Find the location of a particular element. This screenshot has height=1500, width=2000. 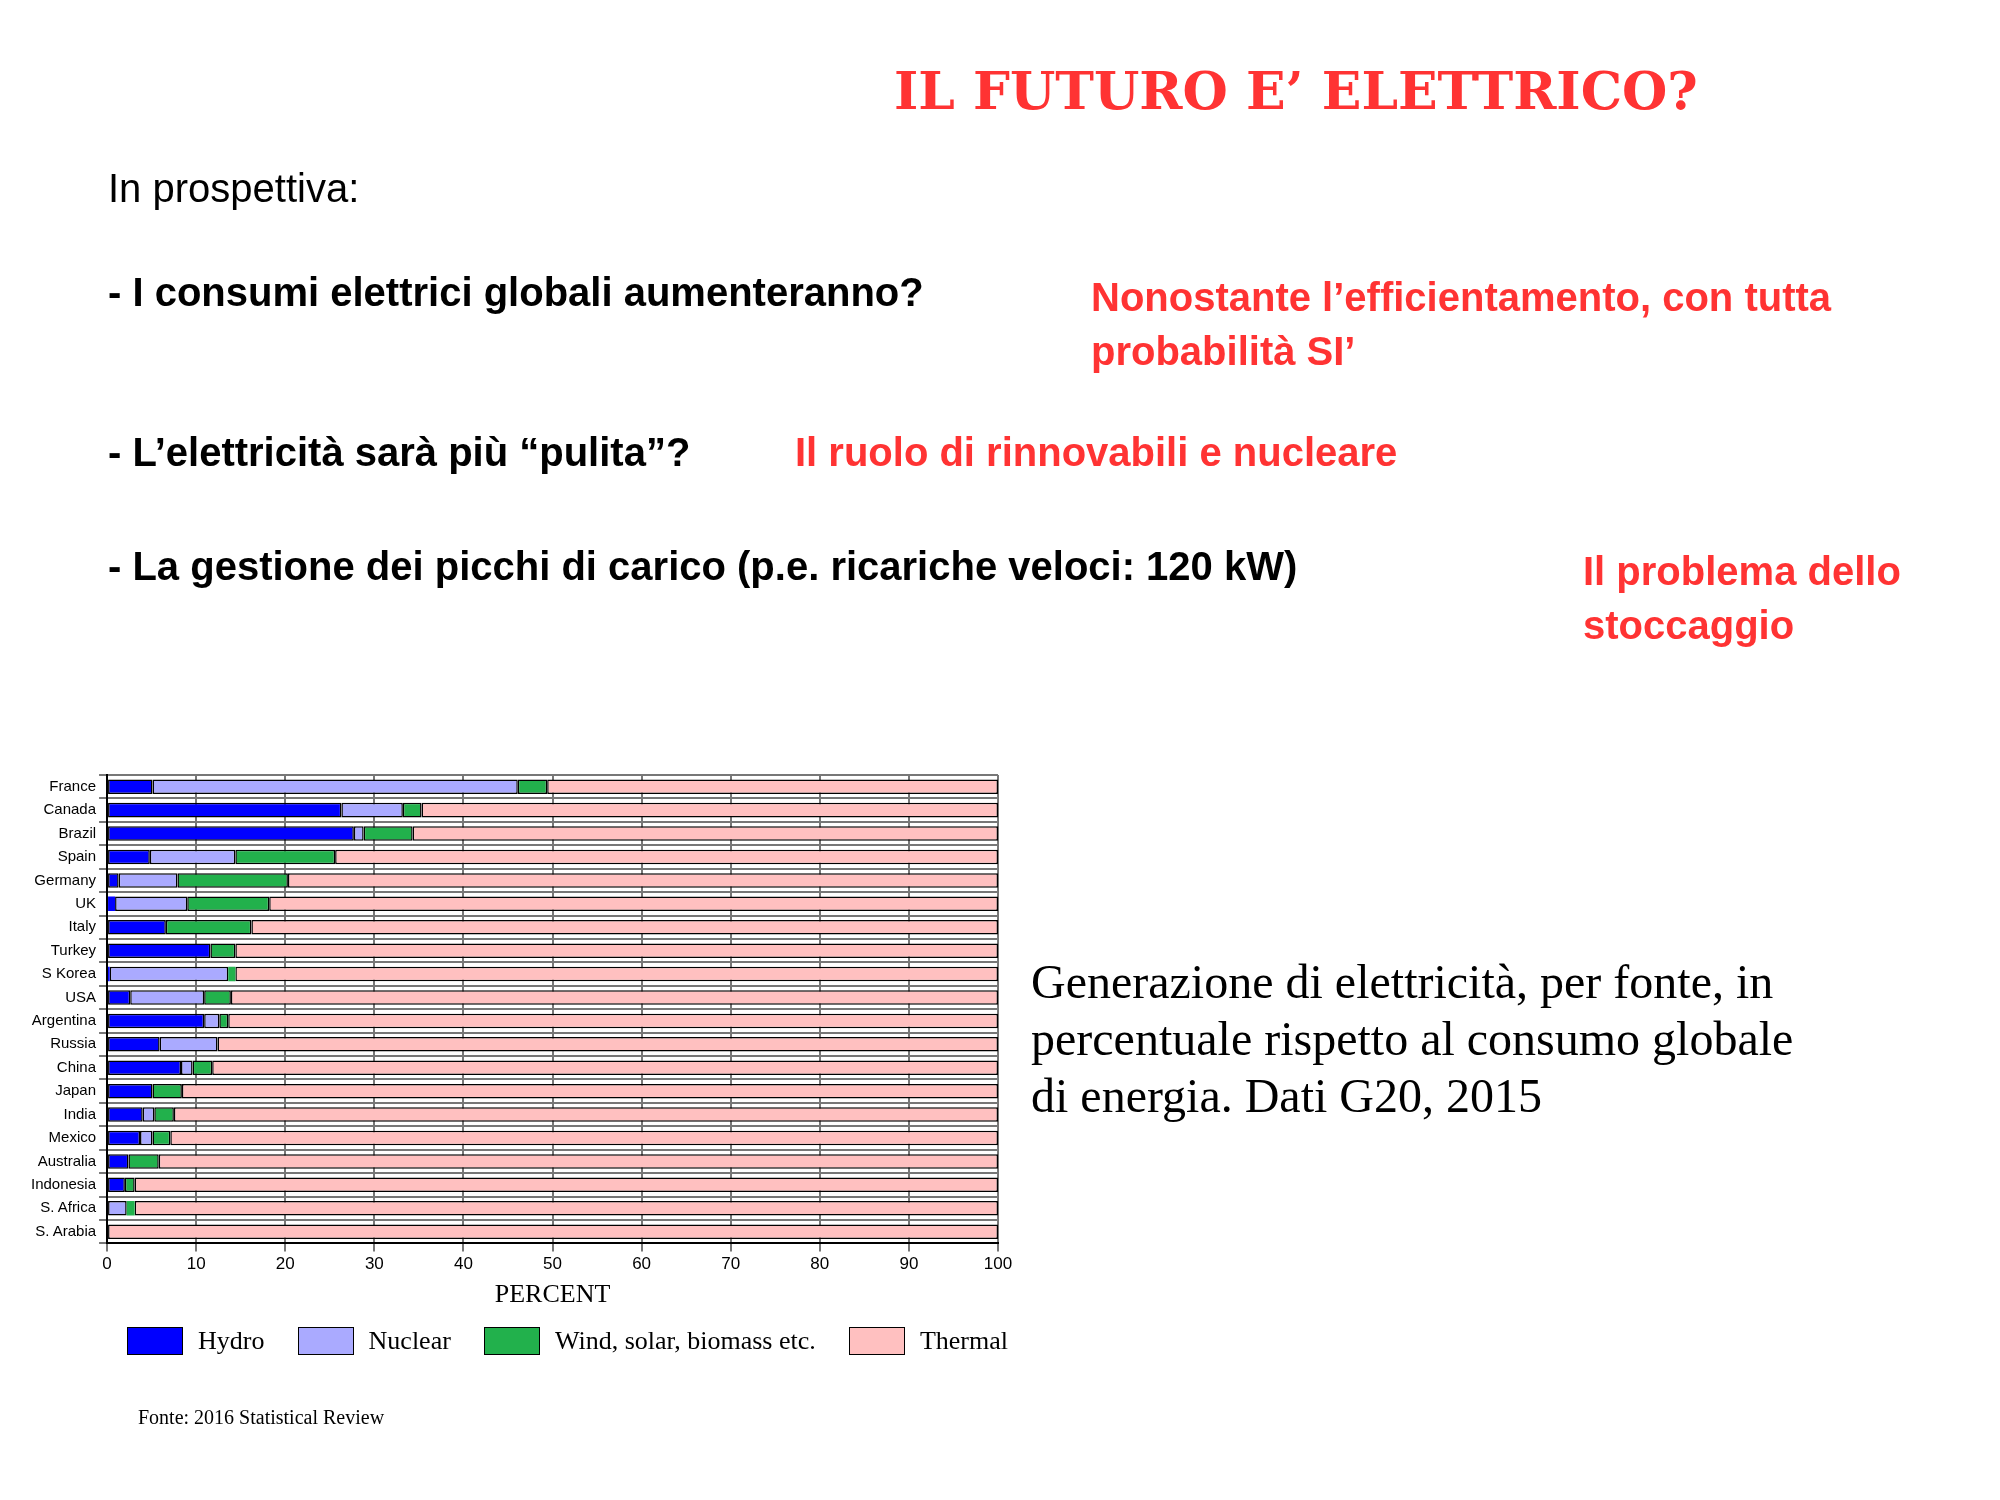

x-tick-label: 90 is located at coordinates (909, 1264).